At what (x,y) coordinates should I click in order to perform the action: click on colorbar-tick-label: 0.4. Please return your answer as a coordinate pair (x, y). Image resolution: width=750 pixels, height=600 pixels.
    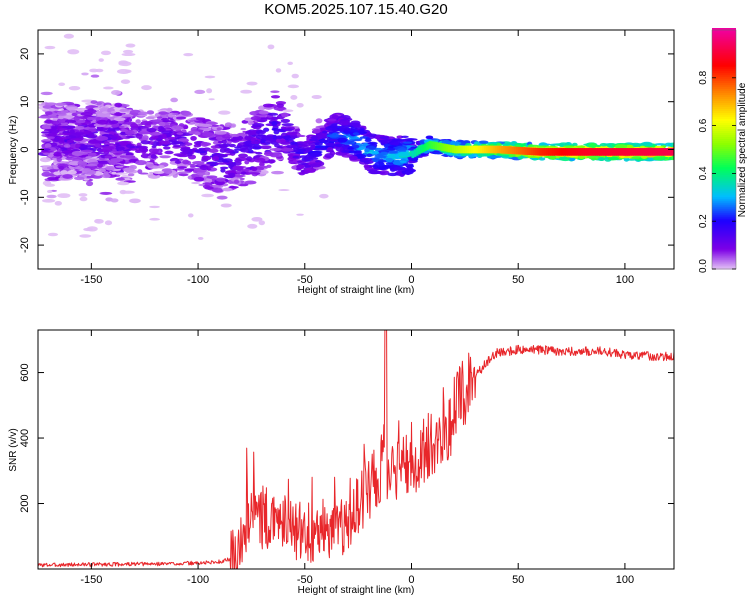
    Looking at the image, I should click on (703, 173).